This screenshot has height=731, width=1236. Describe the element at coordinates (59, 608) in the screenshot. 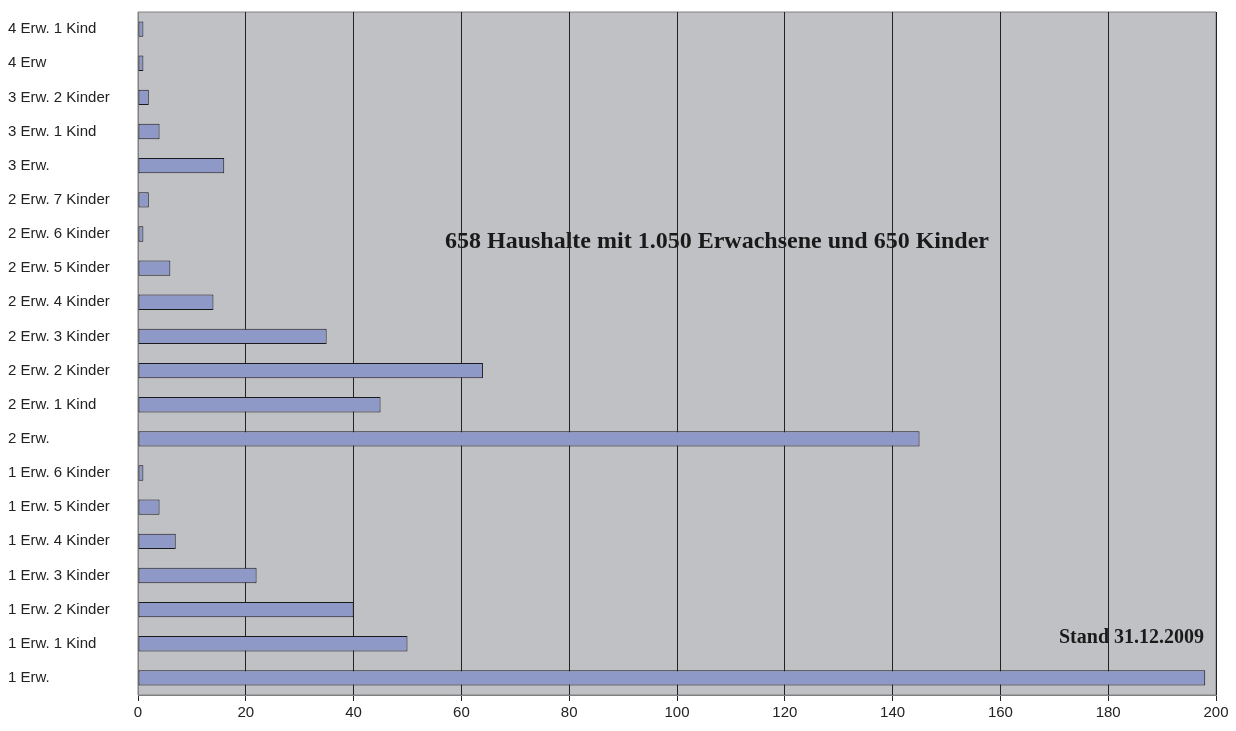

I see `y-tick-label: 1 Erw. 2 Kinder` at that location.